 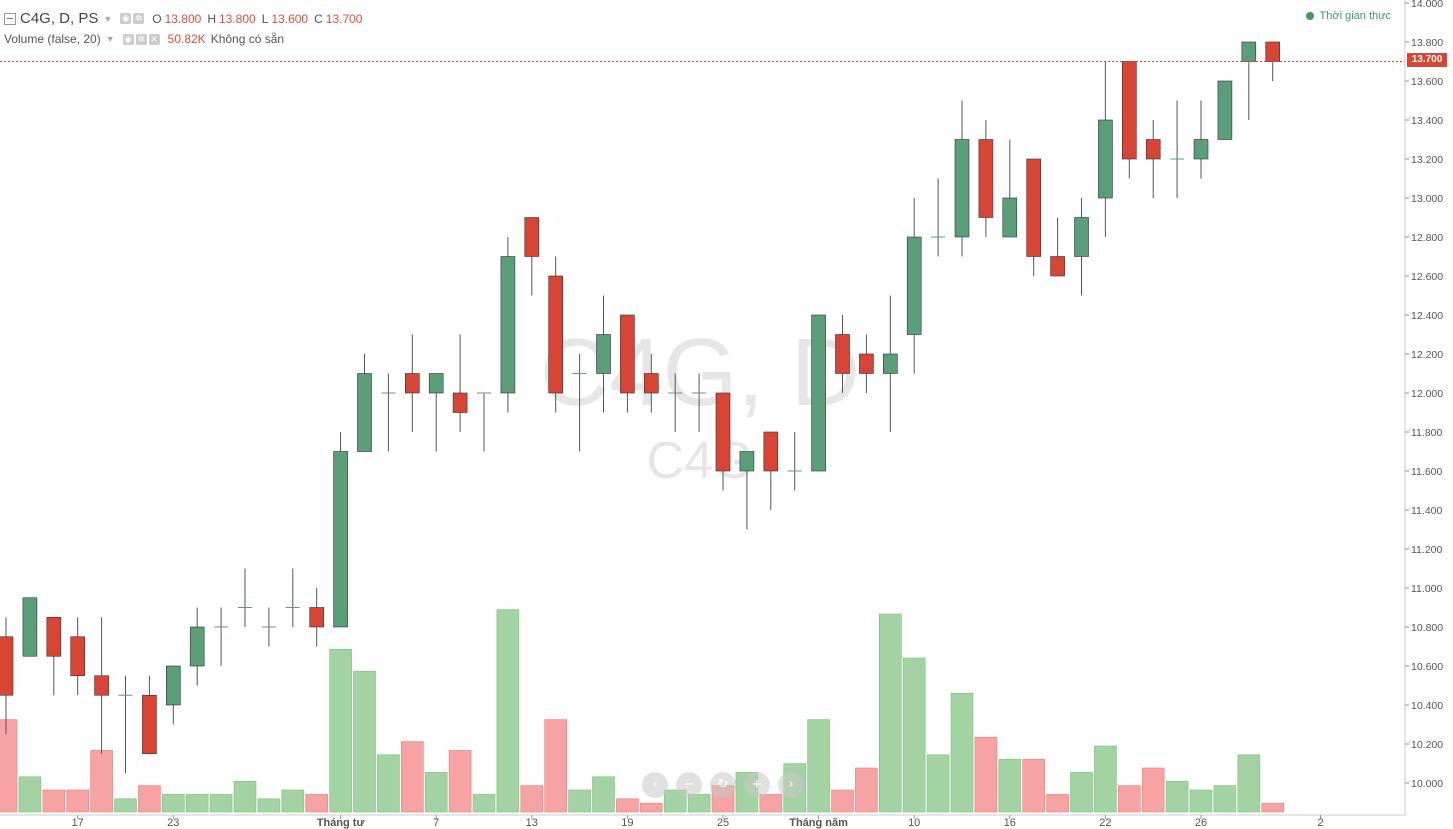 What do you see at coordinates (341, 823) in the screenshot?
I see `time-tick-label: Tháng tư` at bounding box center [341, 823].